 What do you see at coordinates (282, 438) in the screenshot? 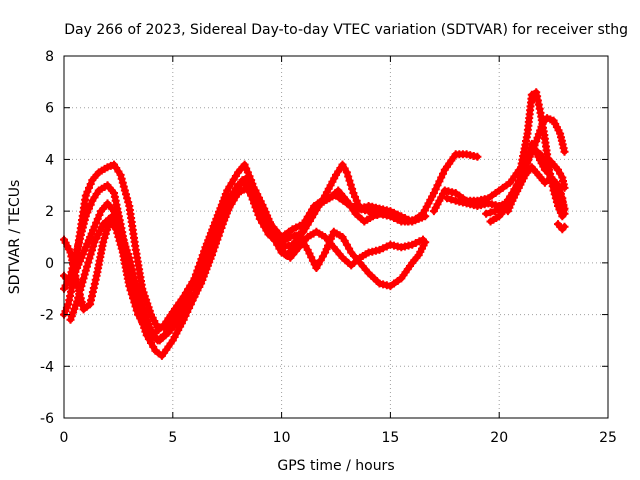
I see `x-tick-label: 10` at bounding box center [282, 438].